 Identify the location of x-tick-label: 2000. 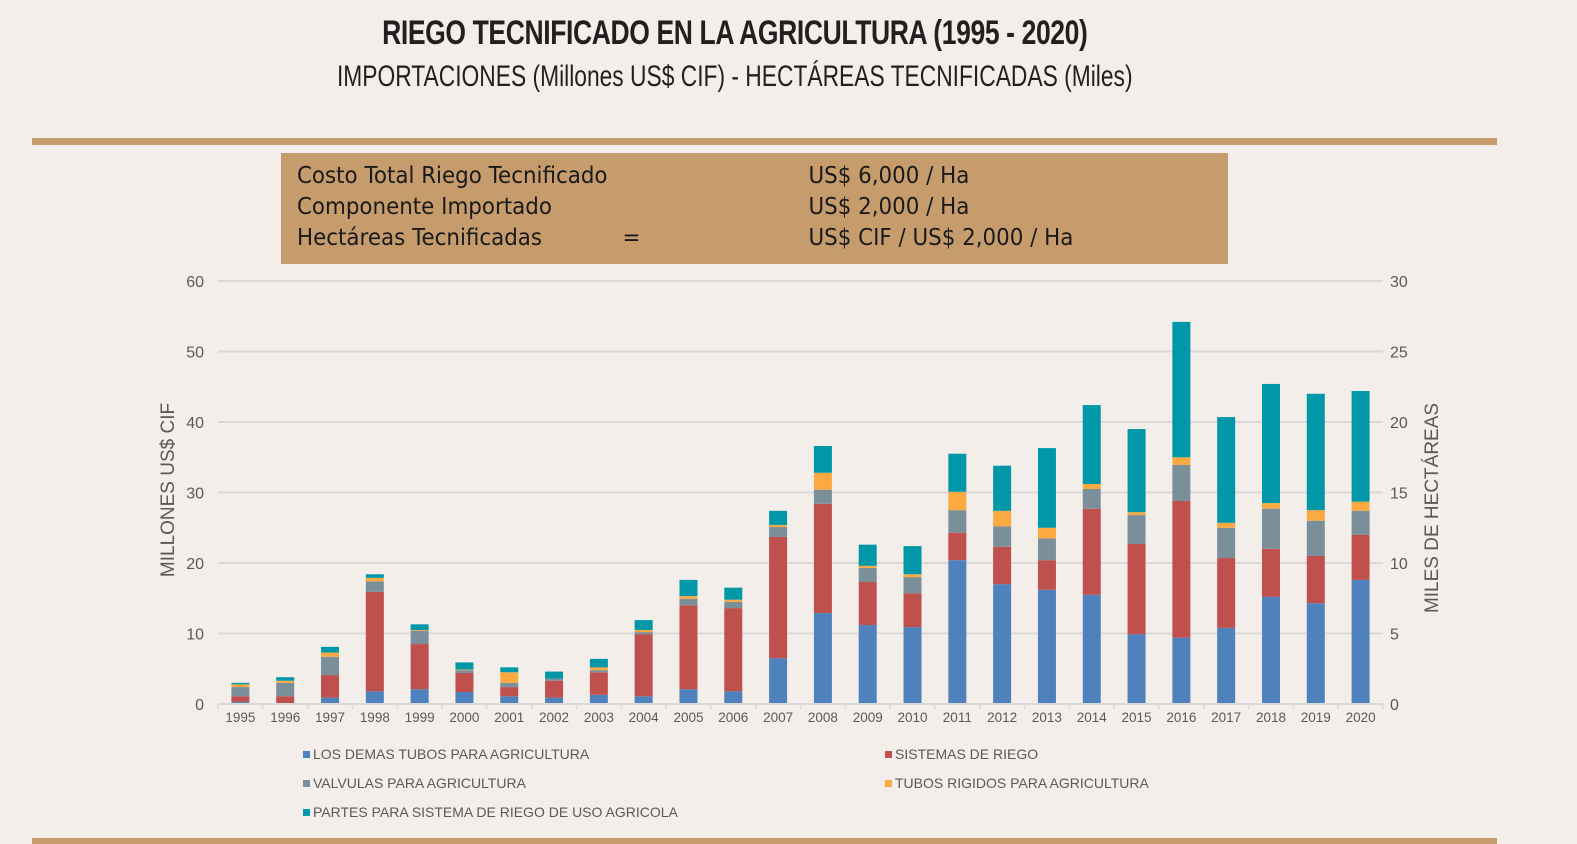
(464, 717).